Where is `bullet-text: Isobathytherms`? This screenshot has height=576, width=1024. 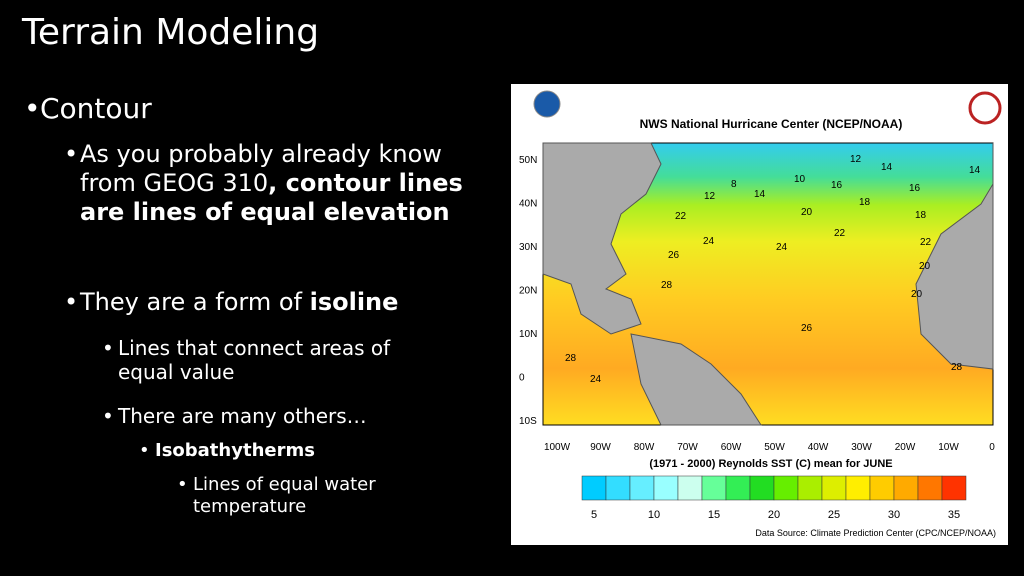
bullet-text: Isobathytherms is located at coordinates (235, 450).